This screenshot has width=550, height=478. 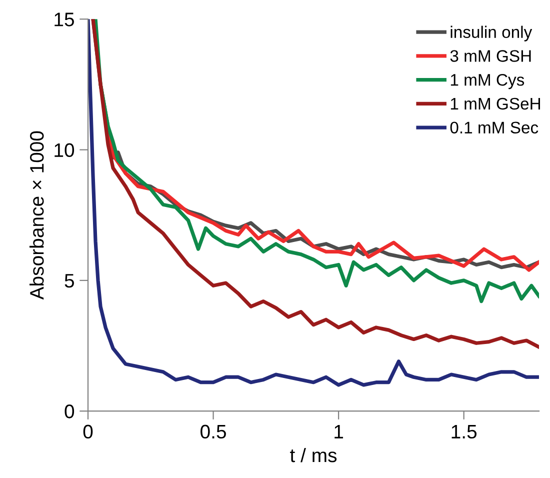 I want to click on x-tick-label: 0, so click(x=88, y=431).